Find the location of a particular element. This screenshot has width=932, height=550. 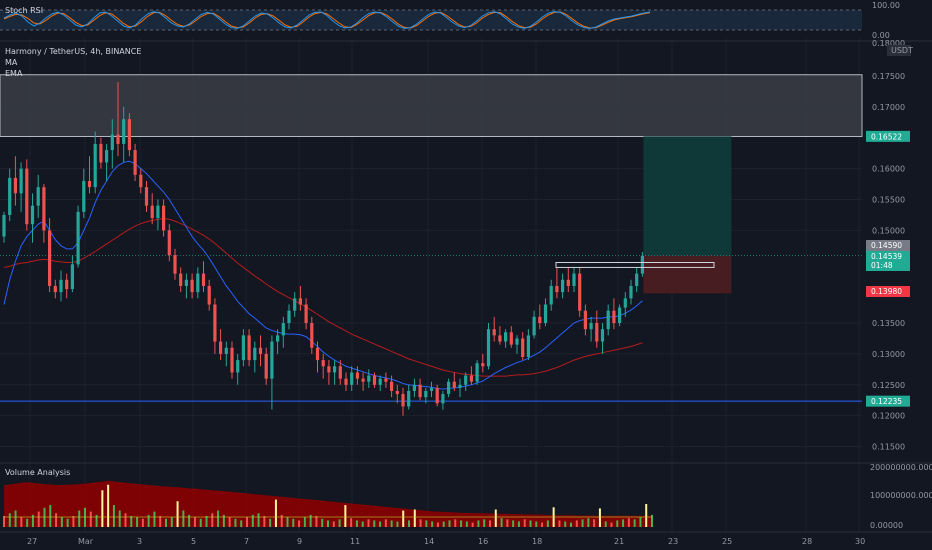

position-target-zone is located at coordinates (687, 196).